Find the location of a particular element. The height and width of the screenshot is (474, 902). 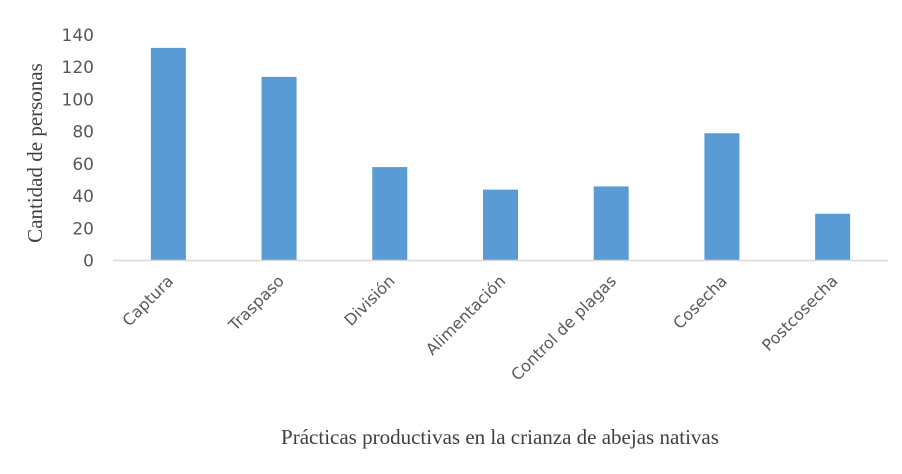

bar-postcosecha is located at coordinates (833, 237).